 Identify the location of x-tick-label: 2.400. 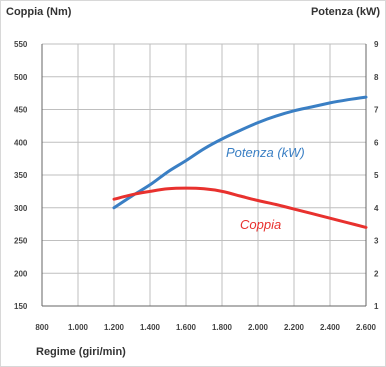
(330, 327).